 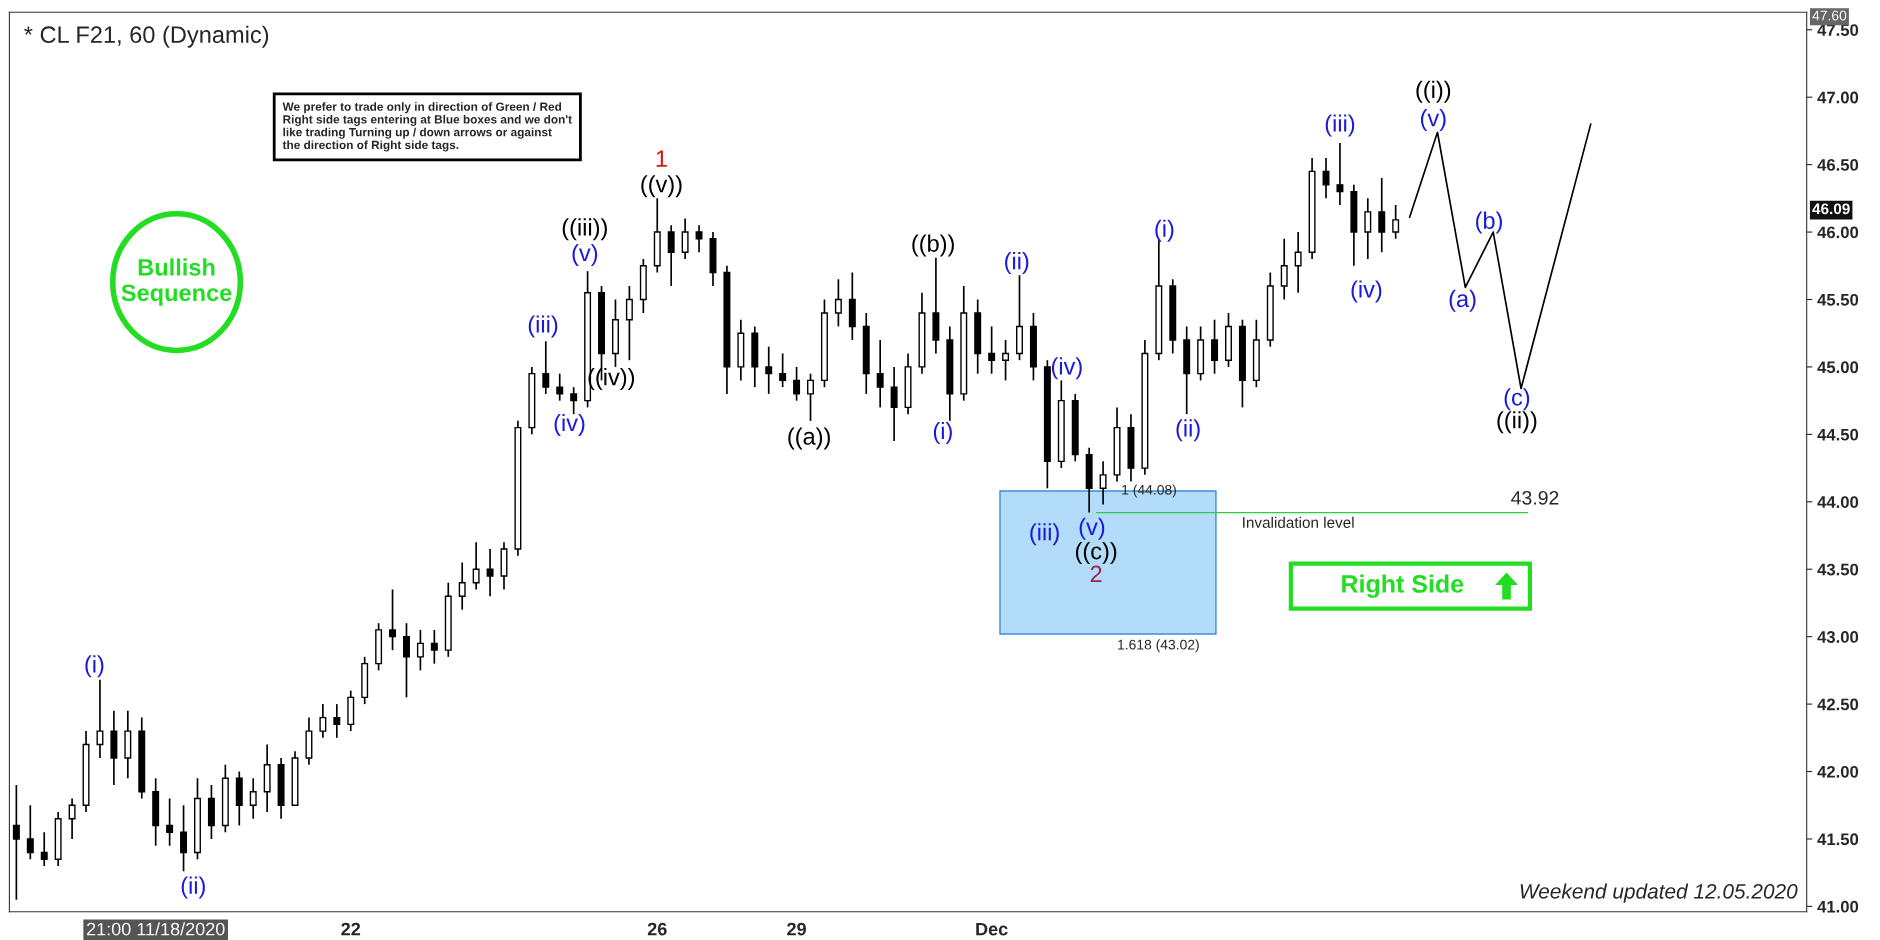 I want to click on annotation: ((i)), so click(x=1433, y=91).